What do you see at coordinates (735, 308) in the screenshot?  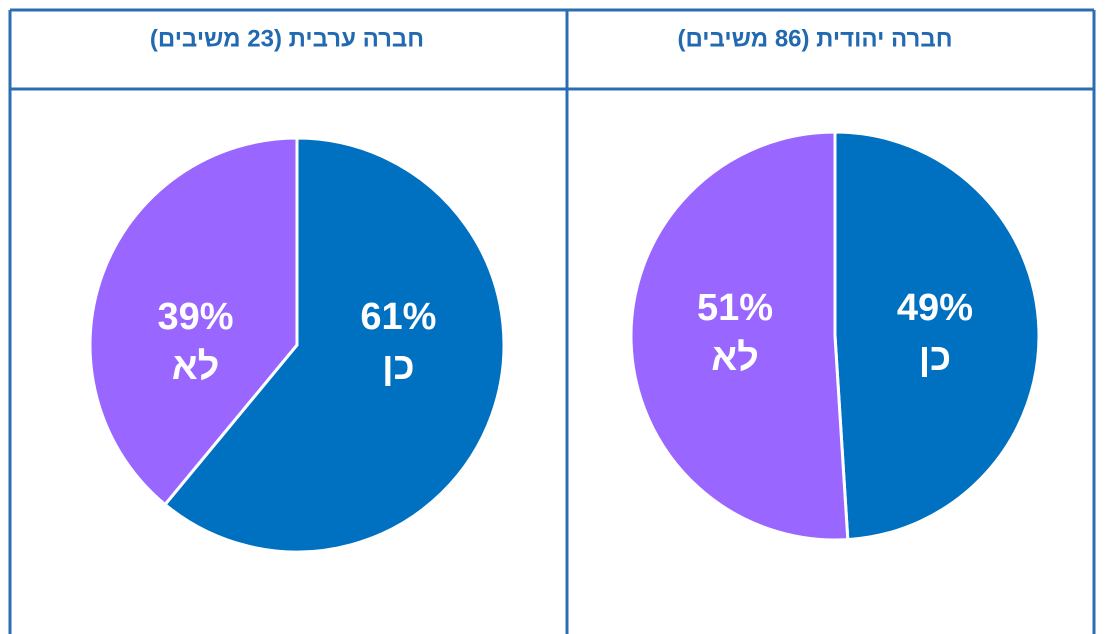 I see `data-label: 51%` at bounding box center [735, 308].